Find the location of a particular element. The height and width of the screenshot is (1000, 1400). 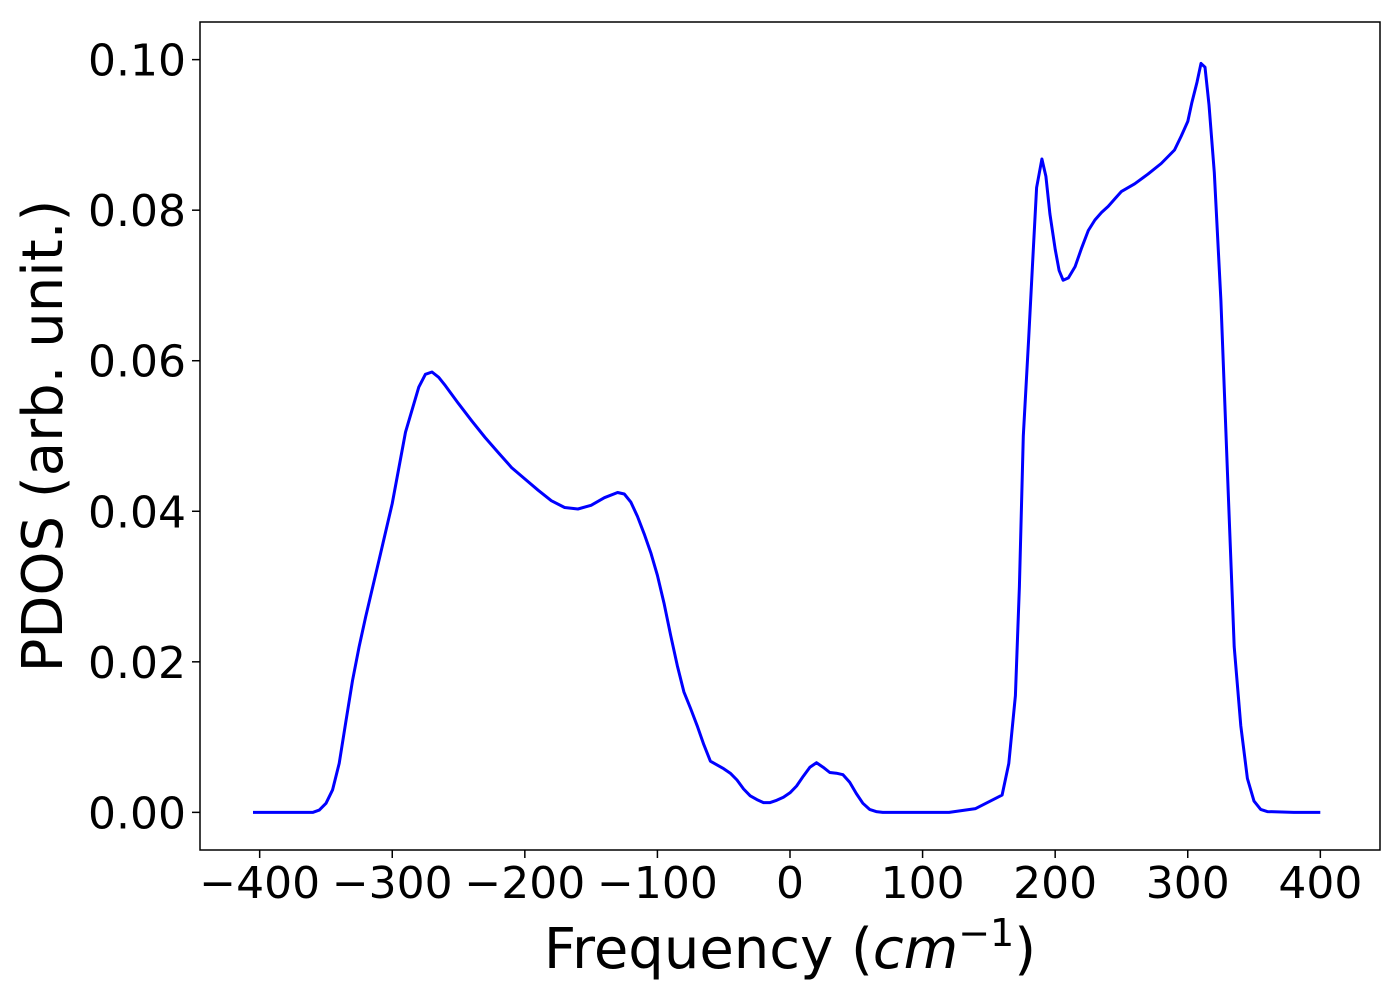

x-axis-ticks: −400 −300 −200 −100 0 100 200 300 400 is located at coordinates (780, 879).